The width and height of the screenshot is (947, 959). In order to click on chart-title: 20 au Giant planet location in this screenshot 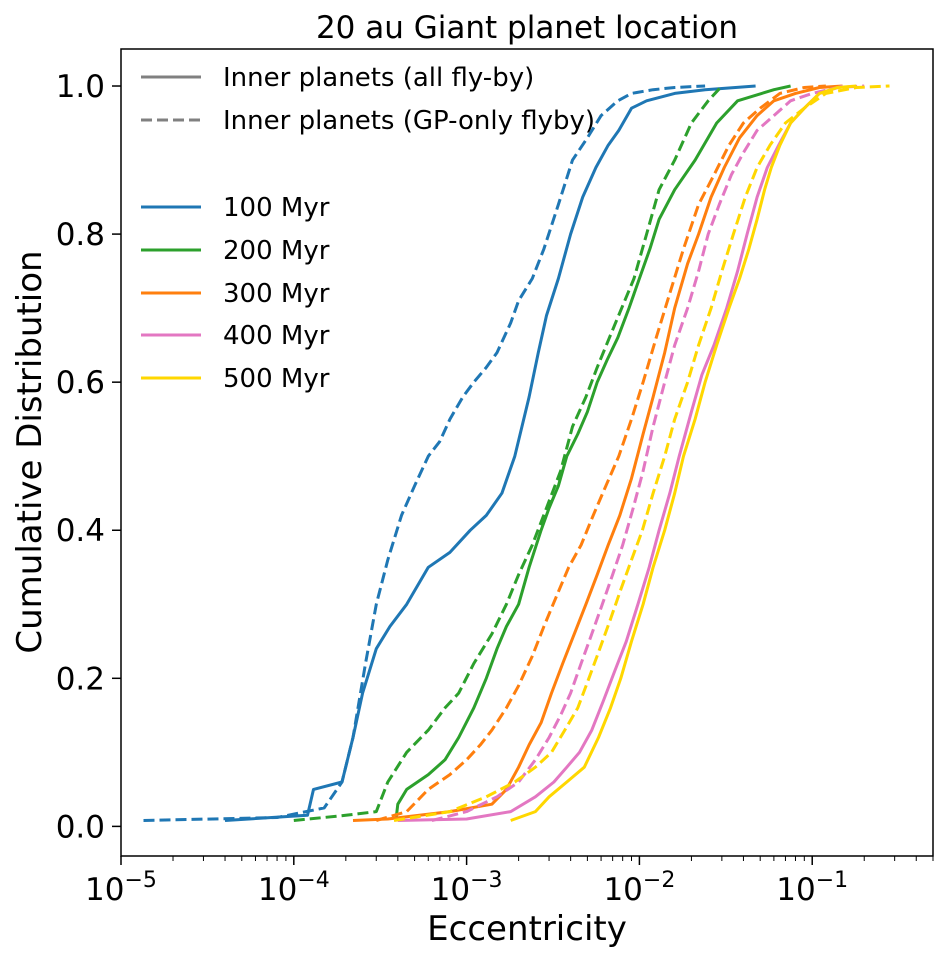, I will do `click(527, 28)`.